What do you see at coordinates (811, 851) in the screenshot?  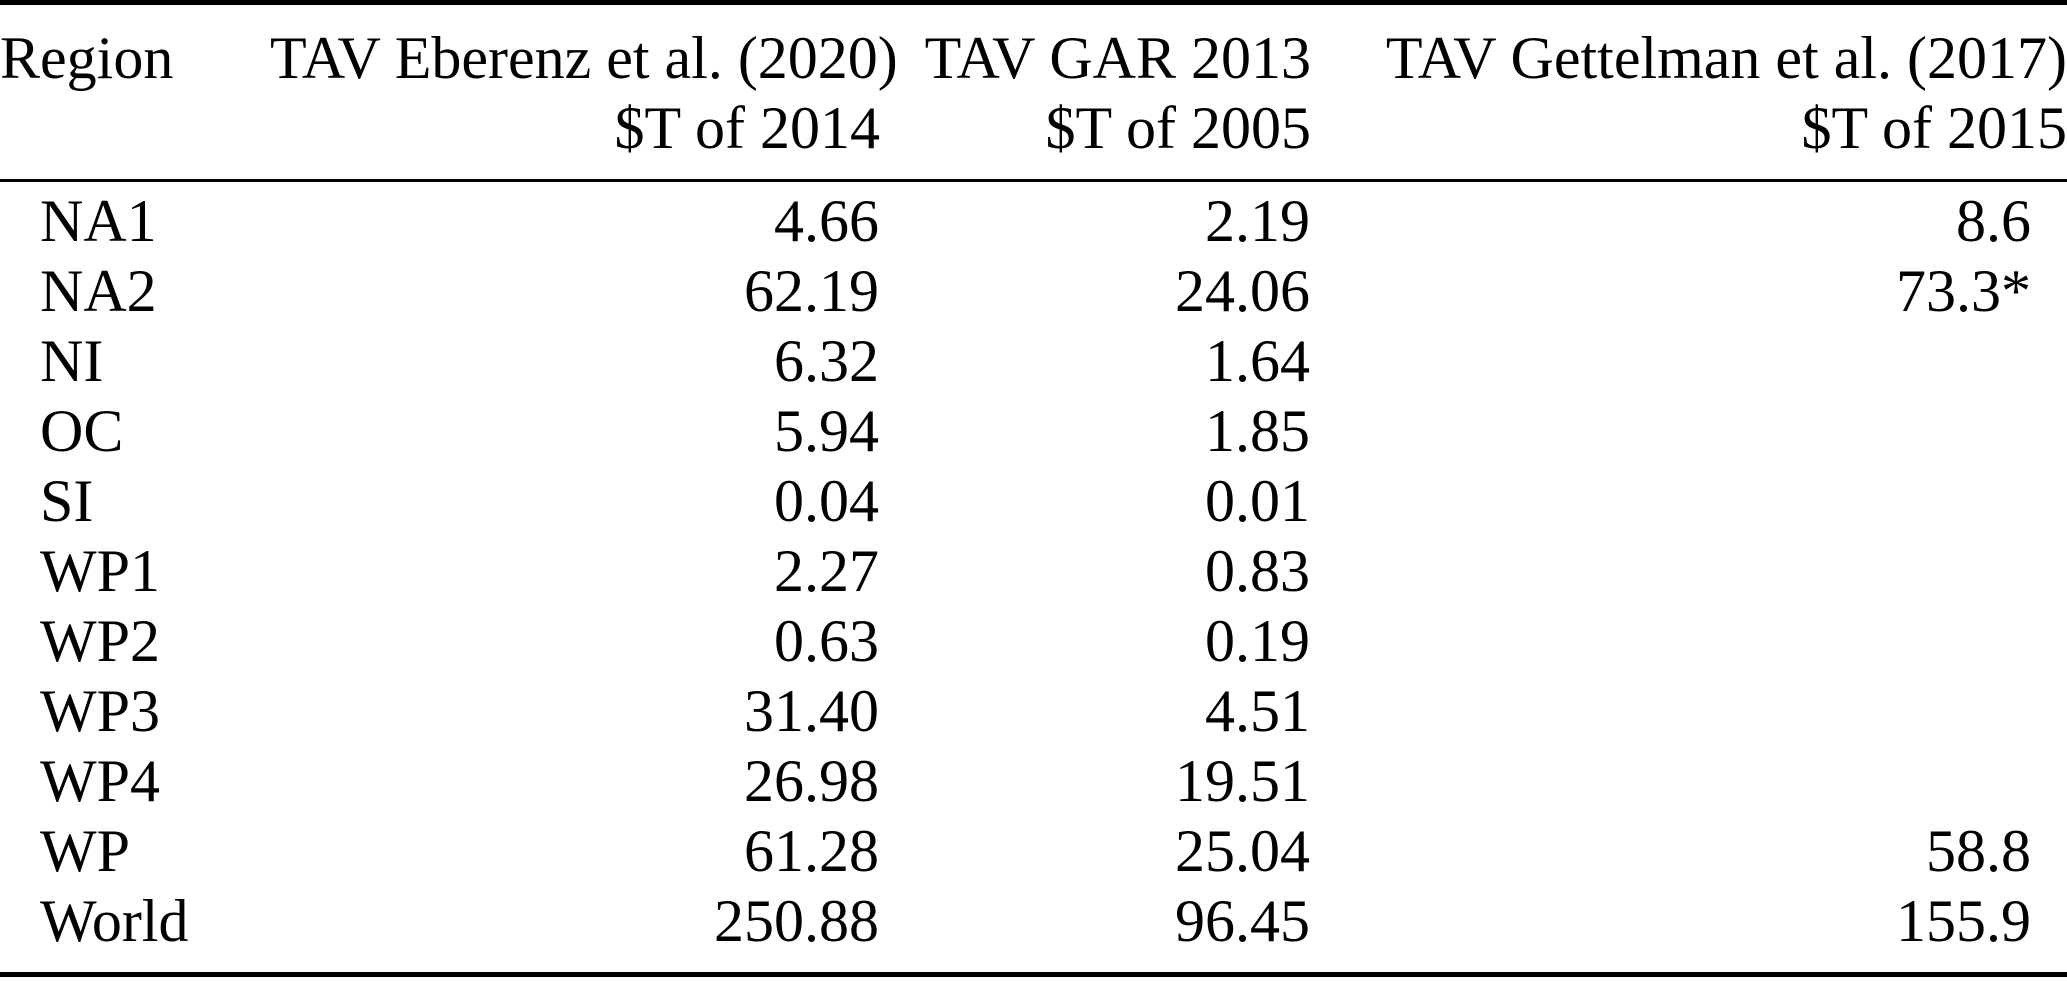 I see `eberenz-value: 61.28` at bounding box center [811, 851].